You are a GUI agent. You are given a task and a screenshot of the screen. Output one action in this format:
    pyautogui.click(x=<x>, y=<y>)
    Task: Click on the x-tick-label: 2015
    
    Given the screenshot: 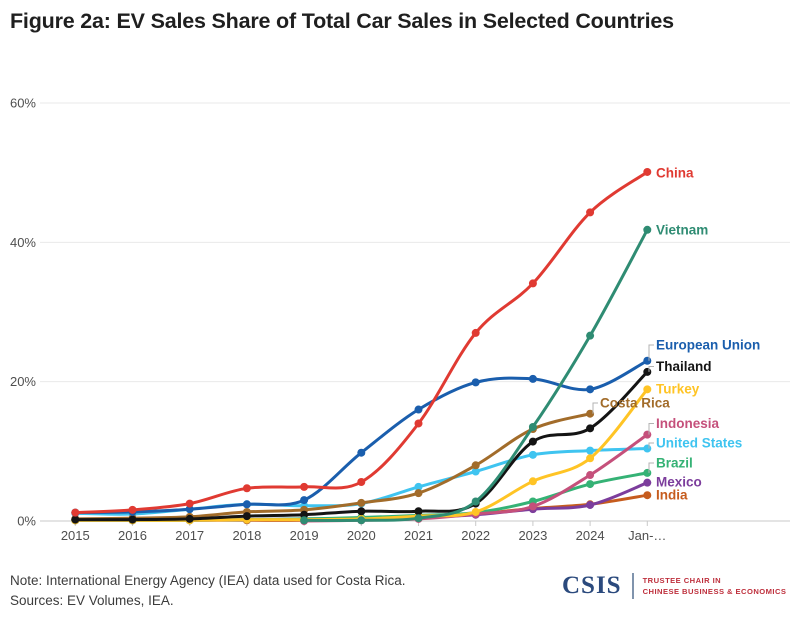 What is the action you would take?
    pyautogui.click(x=75, y=535)
    